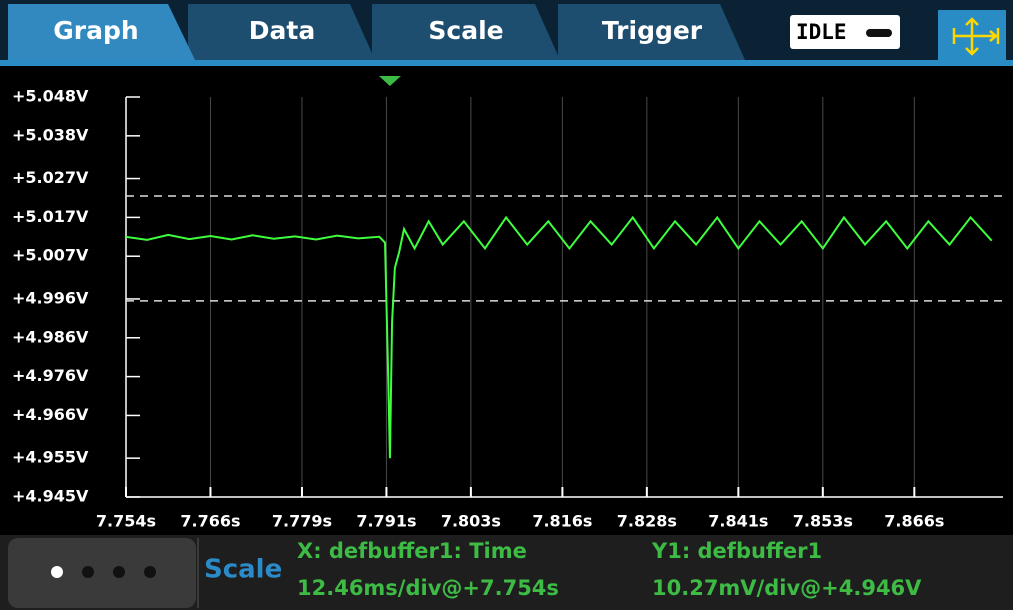 Image resolution: width=1013 pixels, height=610 pixels. I want to click on status: IDLE, so click(821, 32).